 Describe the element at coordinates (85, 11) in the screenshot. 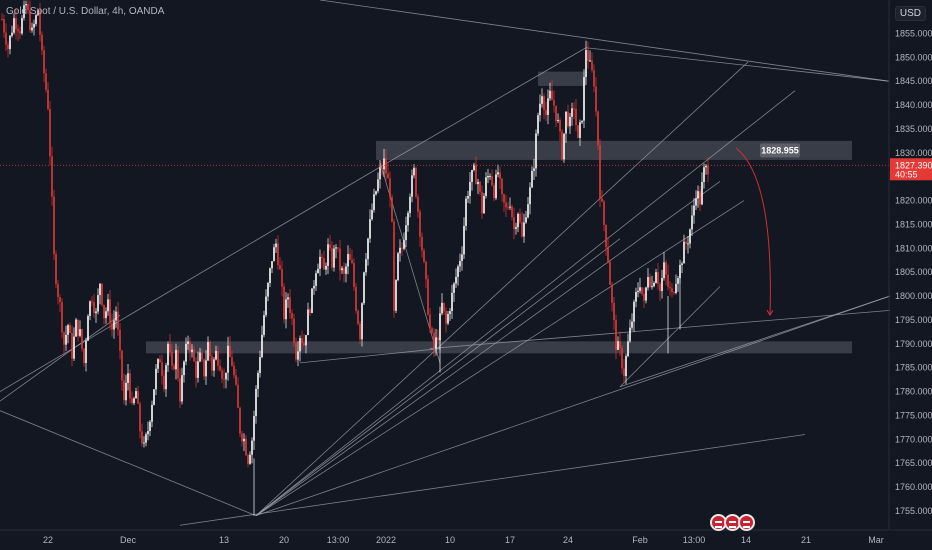

I see `symbol-legend: Gold Spot / U.S. Dollar, 4h, OANDA` at that location.